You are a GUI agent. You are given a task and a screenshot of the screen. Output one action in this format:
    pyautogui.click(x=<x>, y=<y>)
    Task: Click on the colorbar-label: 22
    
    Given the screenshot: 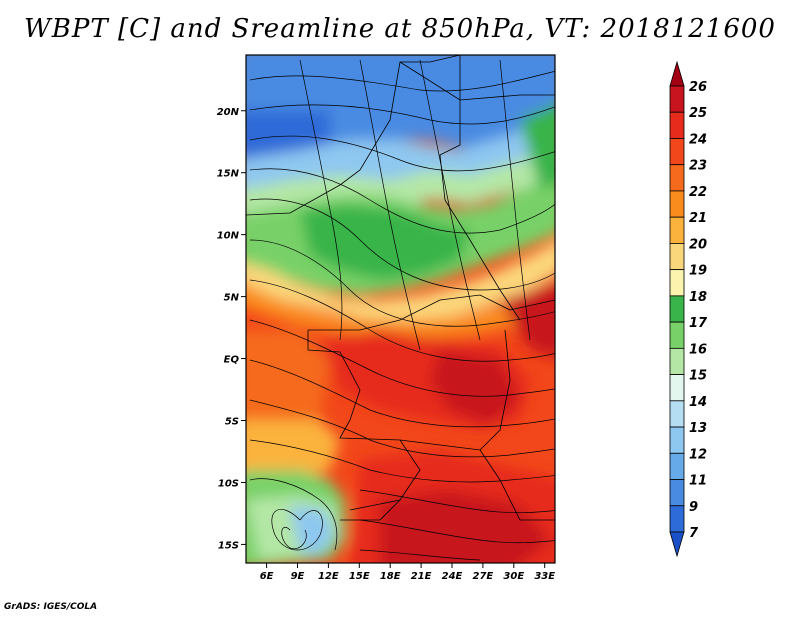 What is the action you would take?
    pyautogui.click(x=698, y=192)
    